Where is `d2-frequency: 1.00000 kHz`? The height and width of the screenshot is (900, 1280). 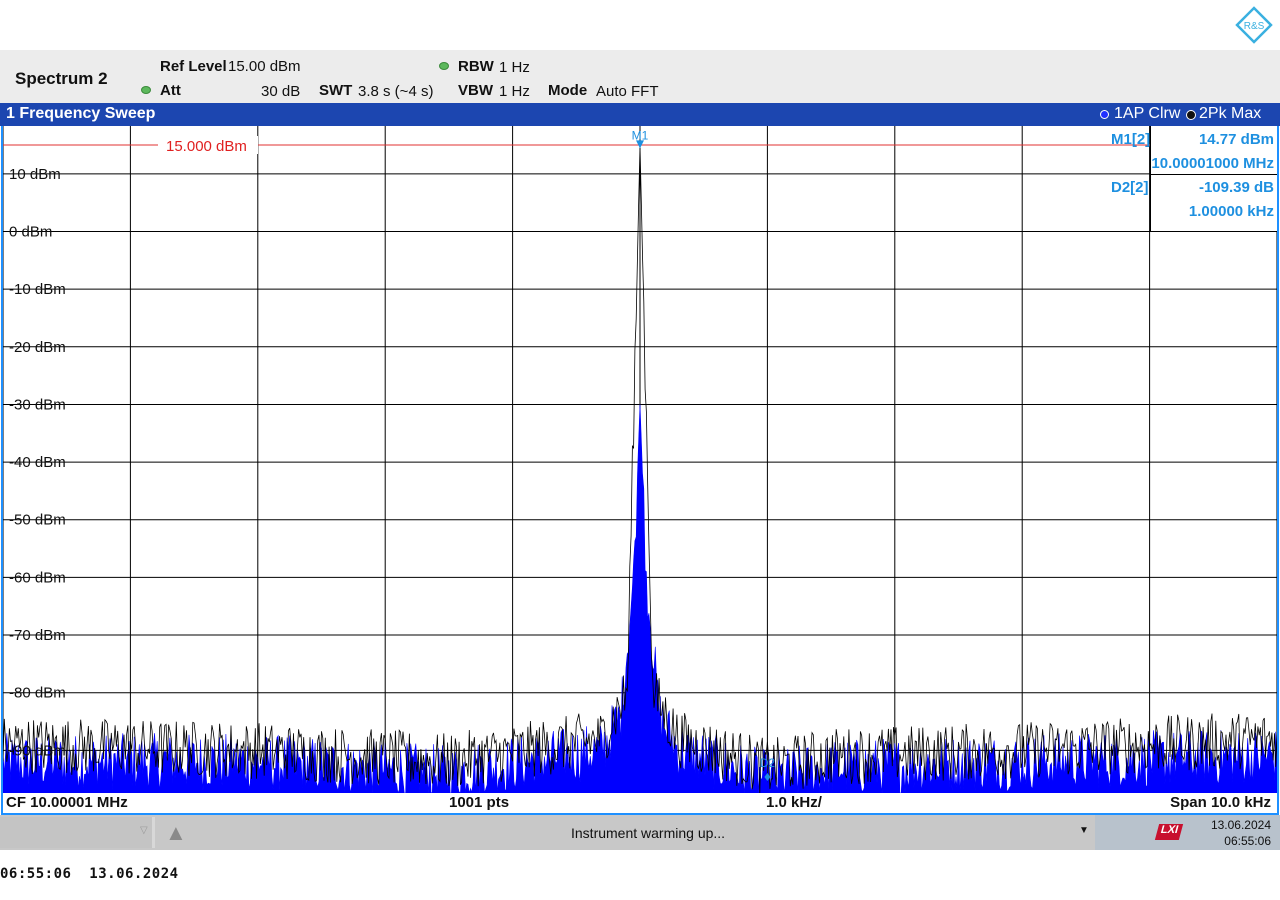 d2-frequency: 1.00000 kHz is located at coordinates (1231, 211).